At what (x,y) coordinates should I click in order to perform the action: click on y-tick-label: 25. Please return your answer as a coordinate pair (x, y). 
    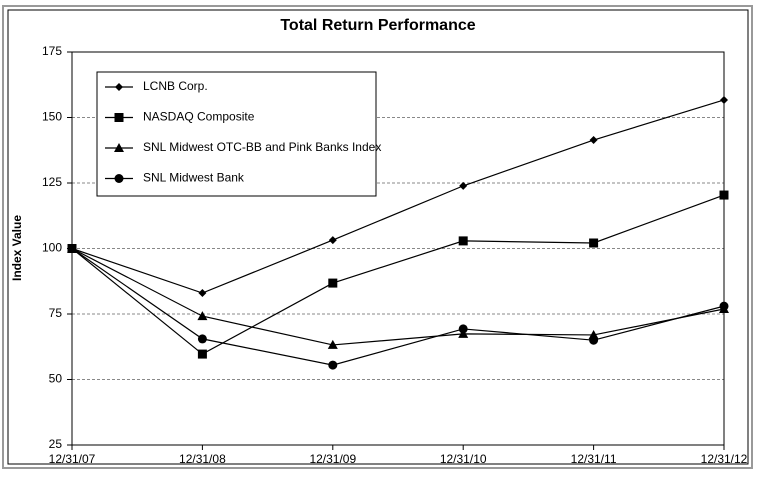
    Looking at the image, I should click on (56, 444).